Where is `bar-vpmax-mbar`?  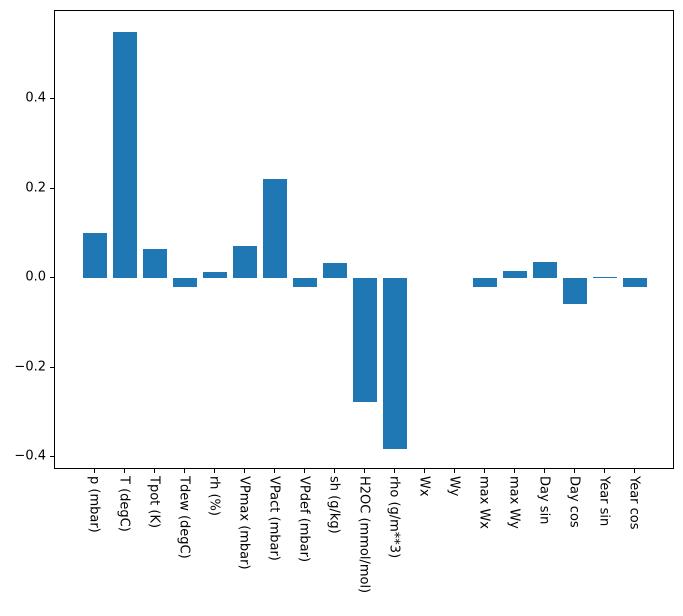
bar-vpmax-mbar is located at coordinates (245, 262).